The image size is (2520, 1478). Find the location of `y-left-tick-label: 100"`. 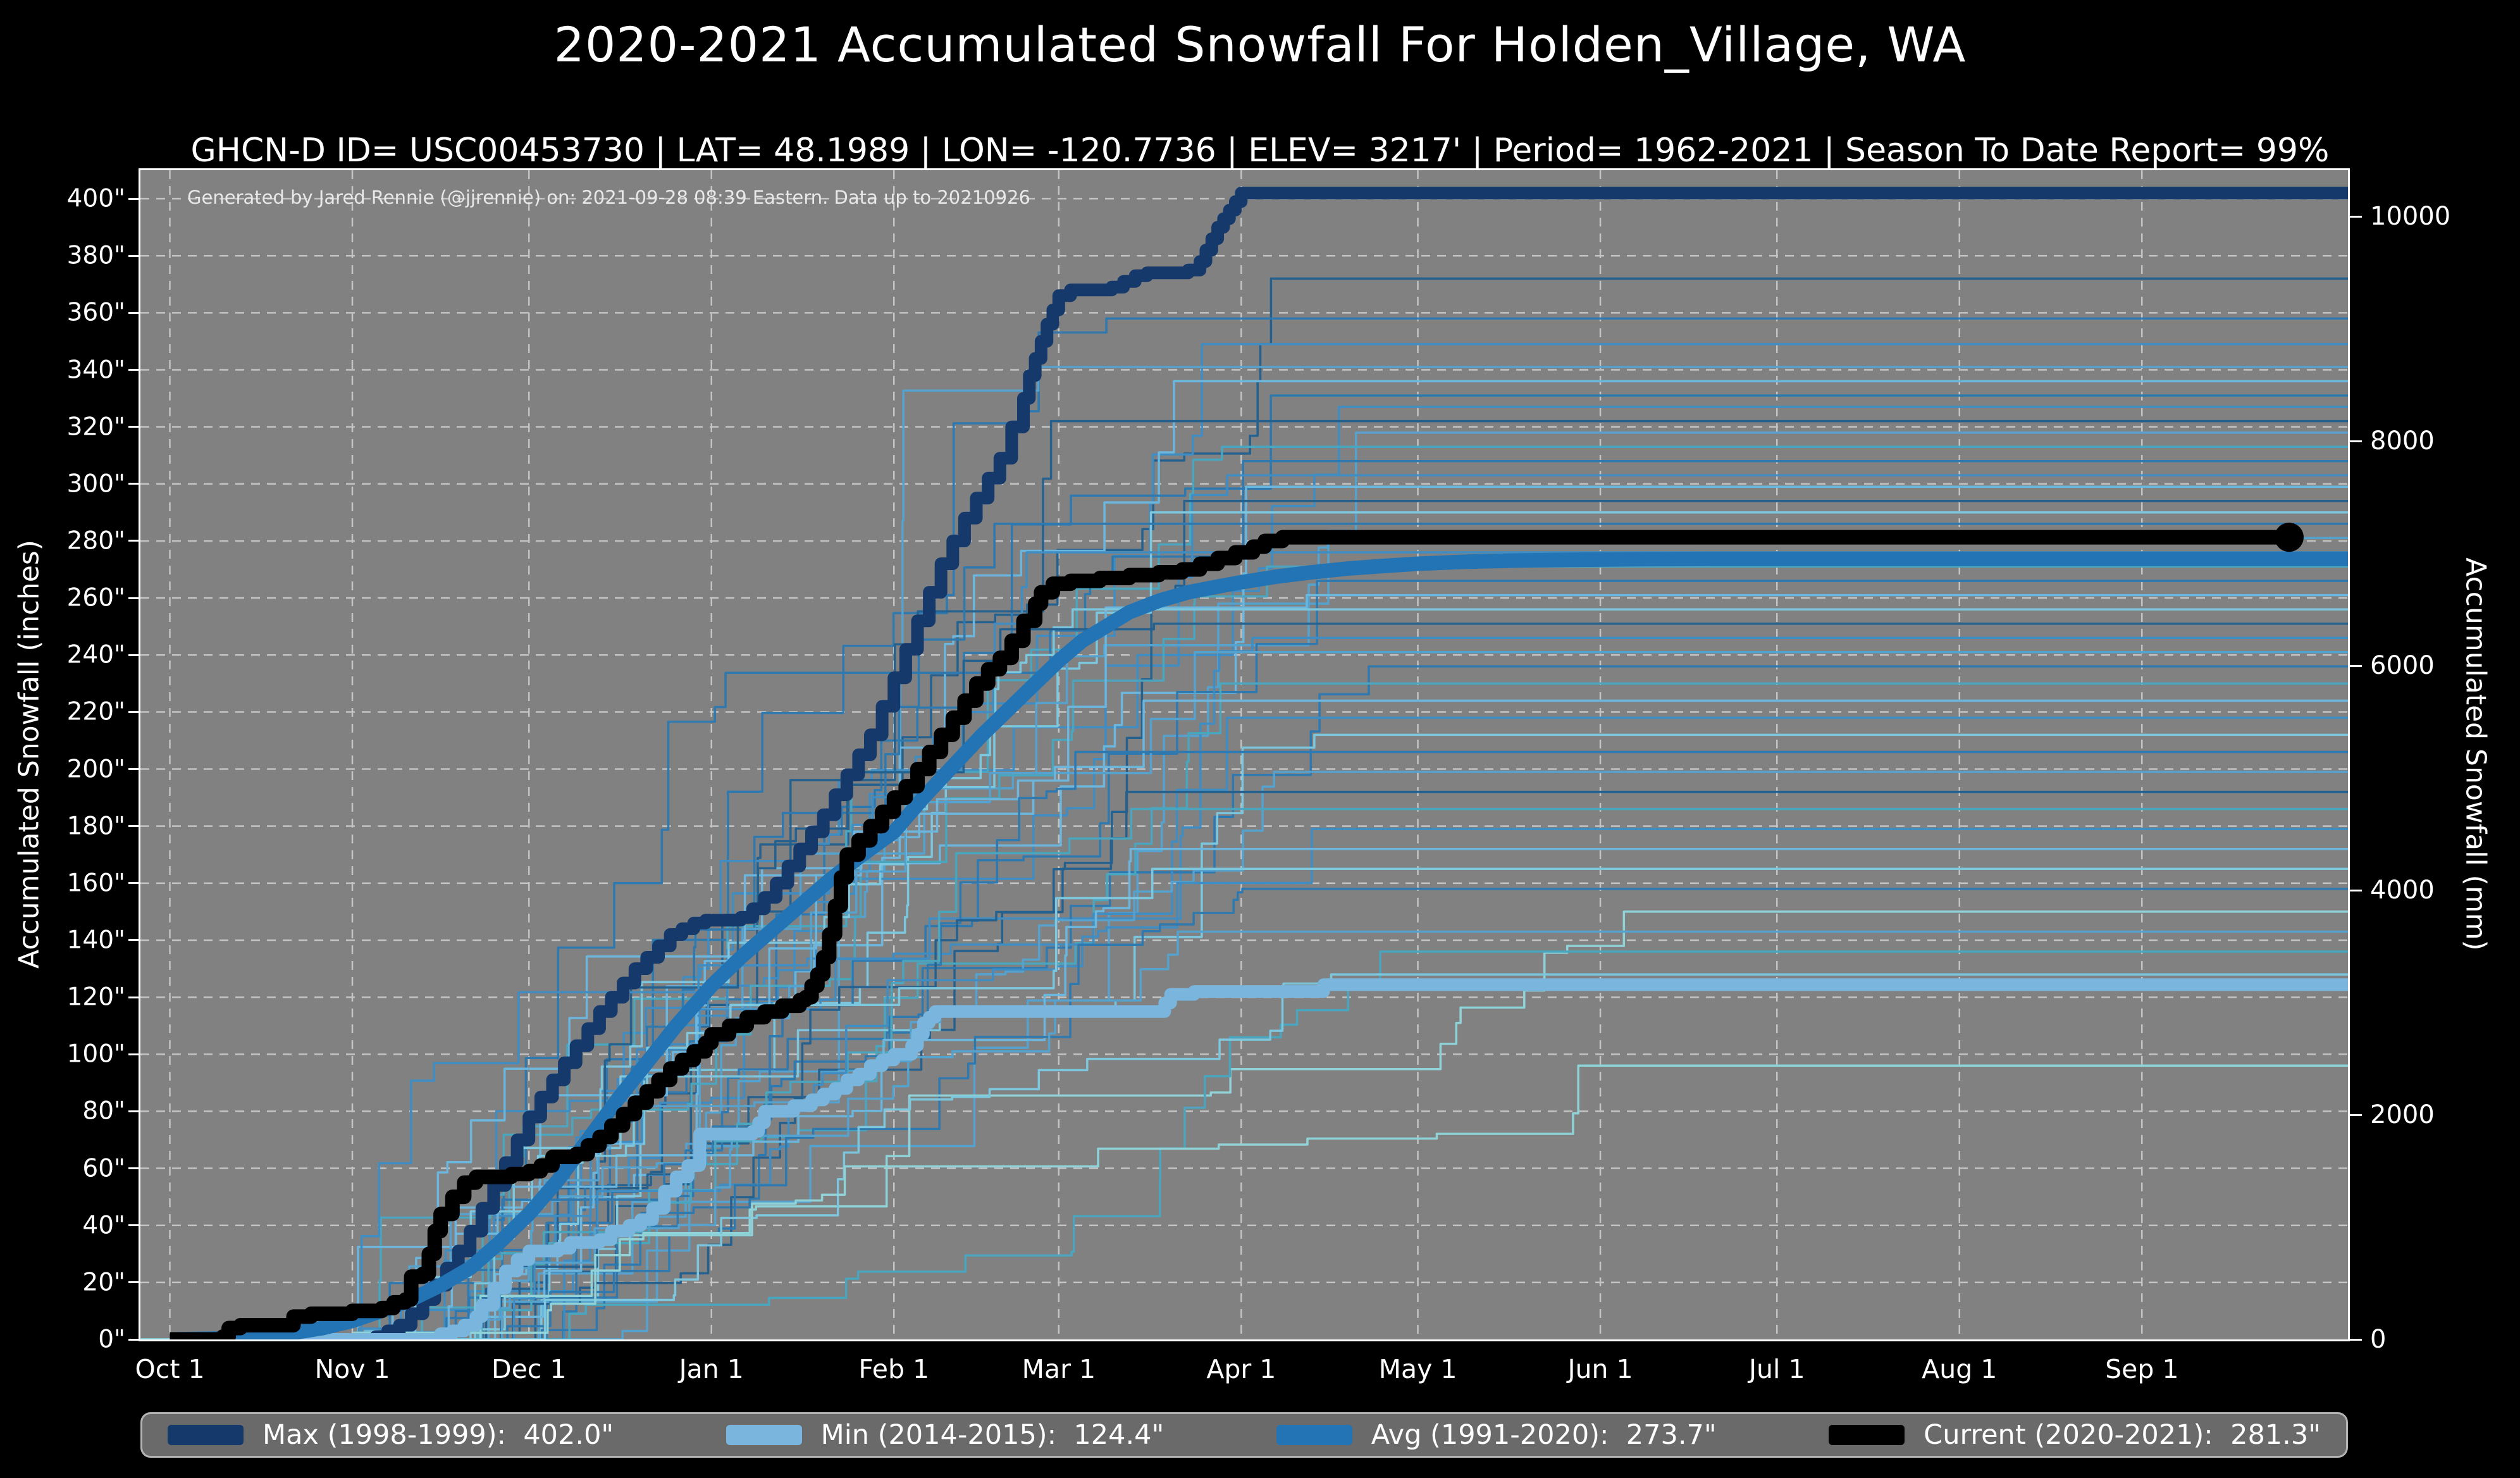

y-left-tick-label: 100" is located at coordinates (95, 1054).